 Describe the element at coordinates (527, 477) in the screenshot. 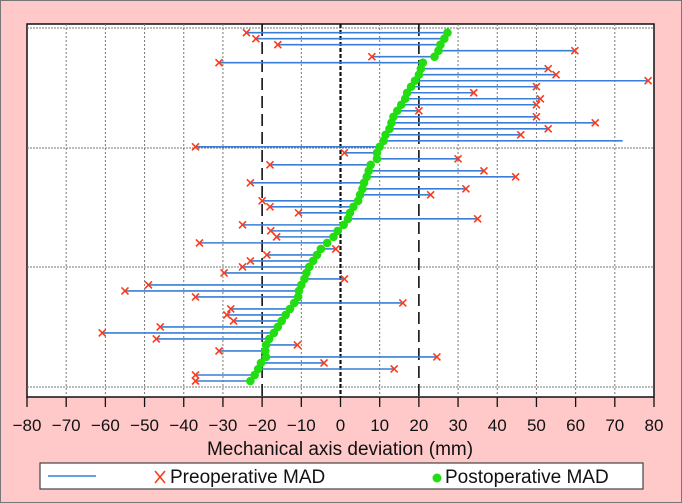

I see `legend-label-postoperative: Postoperative MAD` at that location.